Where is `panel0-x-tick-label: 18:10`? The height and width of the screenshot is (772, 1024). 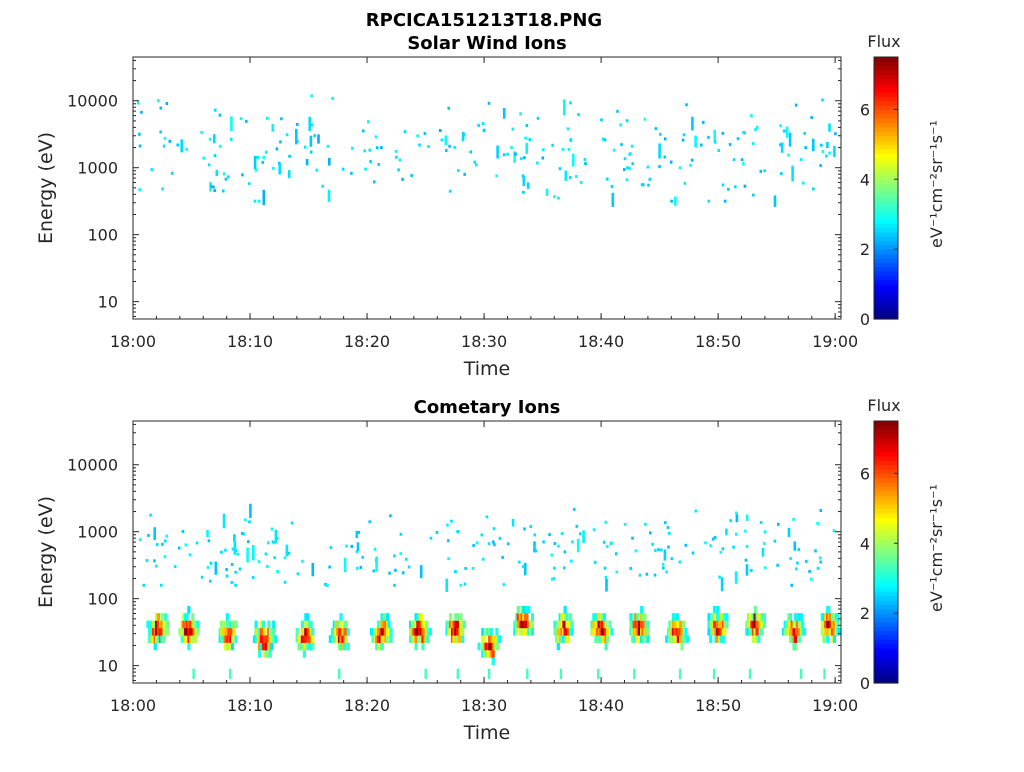
panel0-x-tick-label: 18:10 is located at coordinates (250, 341).